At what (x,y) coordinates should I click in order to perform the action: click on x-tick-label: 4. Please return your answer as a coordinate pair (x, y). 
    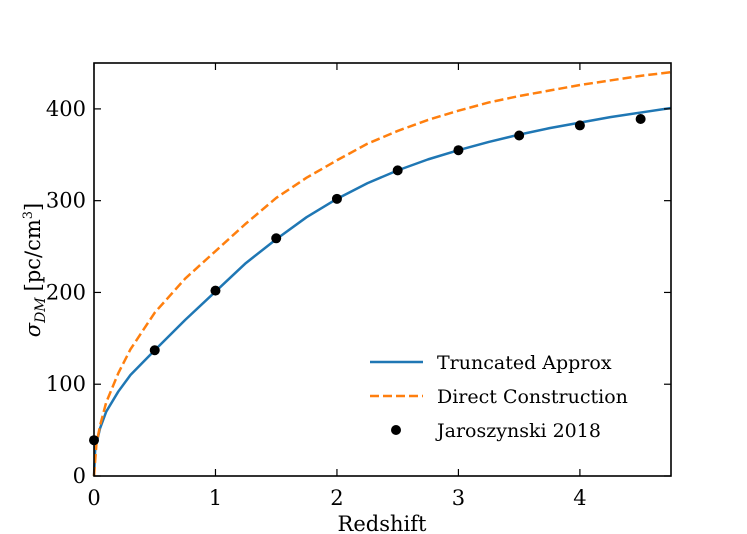
    Looking at the image, I should click on (579, 498).